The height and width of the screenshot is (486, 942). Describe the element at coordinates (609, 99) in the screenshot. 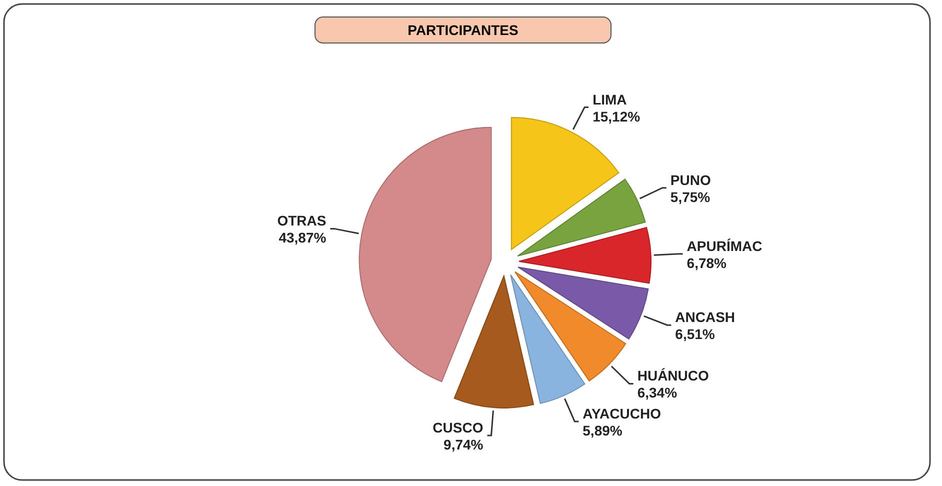

I see `slice-label: LIMA` at that location.